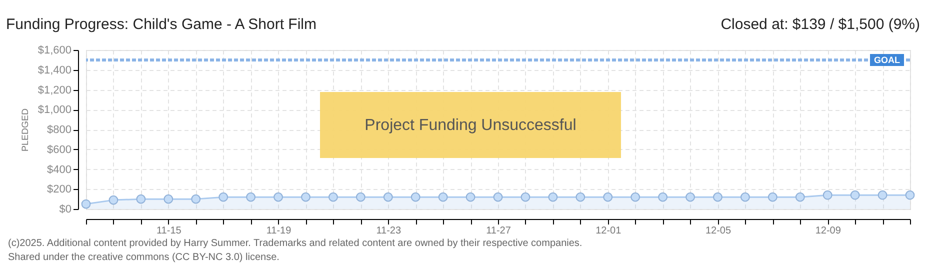 The height and width of the screenshot is (270, 940). Describe the element at coordinates (144, 257) in the screenshot. I see `text: Shared under the creative commons (CC BY-NC 3.0) license.` at that location.